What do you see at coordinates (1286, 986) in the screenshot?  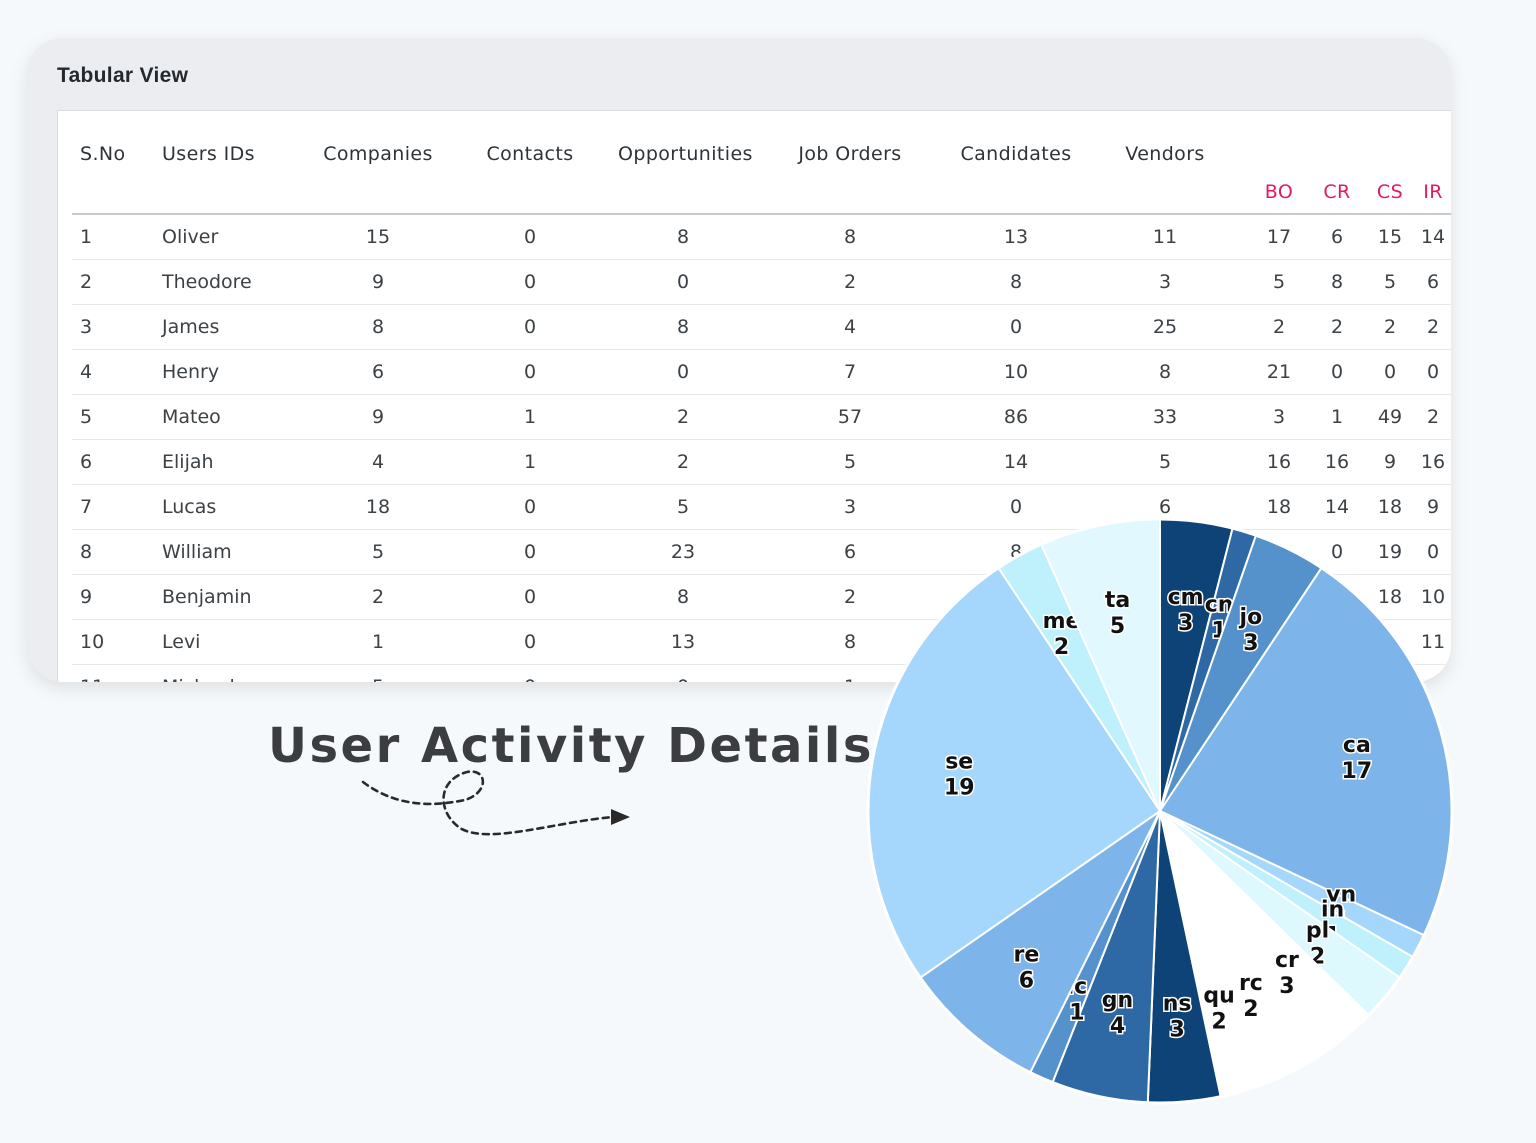 I see `pie-value-cr: 3` at bounding box center [1286, 986].